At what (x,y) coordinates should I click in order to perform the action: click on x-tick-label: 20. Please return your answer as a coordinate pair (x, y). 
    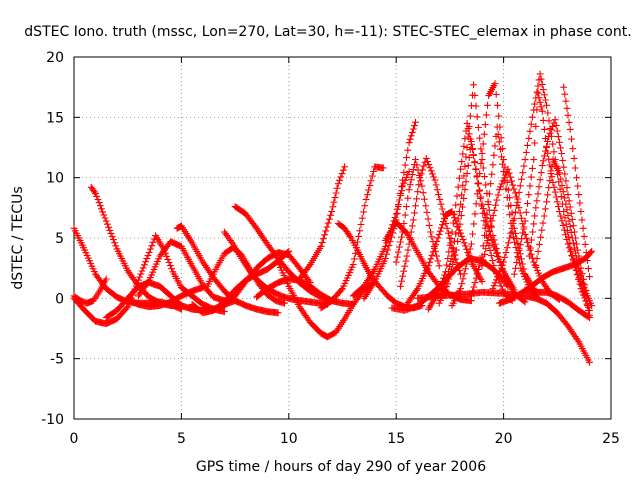
    Looking at the image, I should click on (504, 439).